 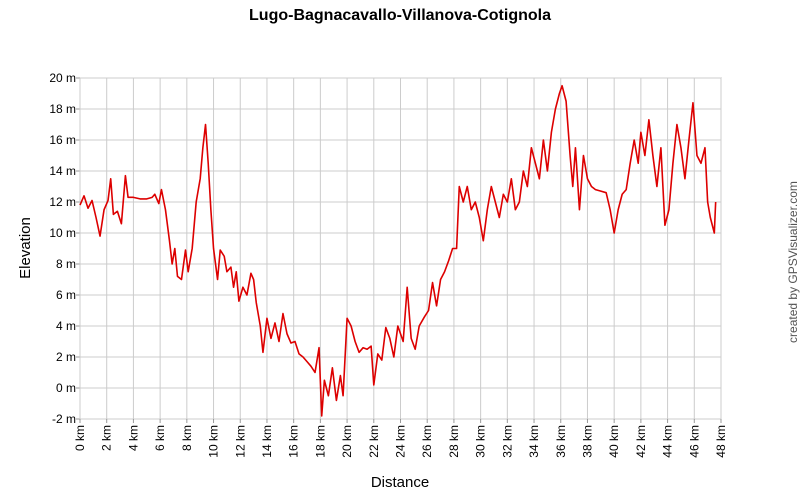 I want to click on x-tick-label: 36 km, so click(x=561, y=441).